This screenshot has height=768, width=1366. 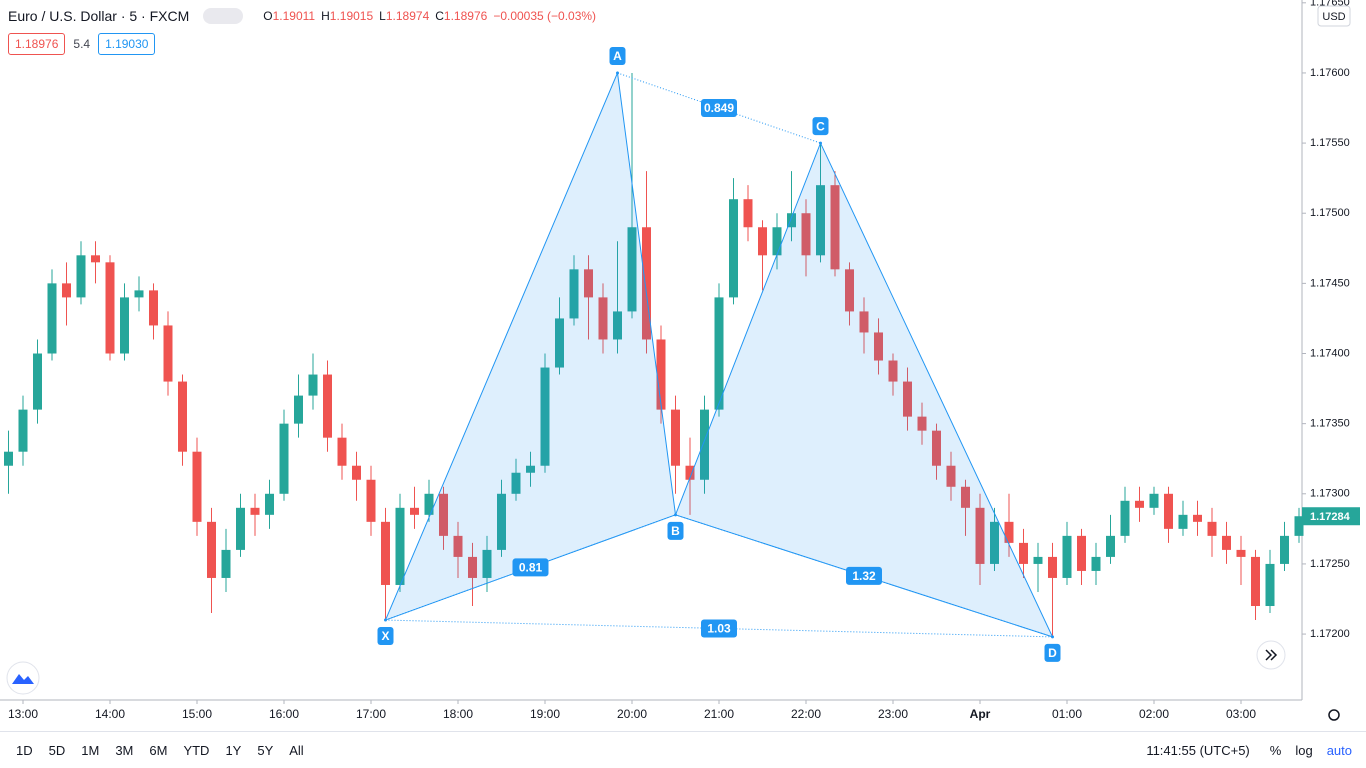 What do you see at coordinates (1330, 353) in the screenshot?
I see `y-tick-label: 1.17400` at bounding box center [1330, 353].